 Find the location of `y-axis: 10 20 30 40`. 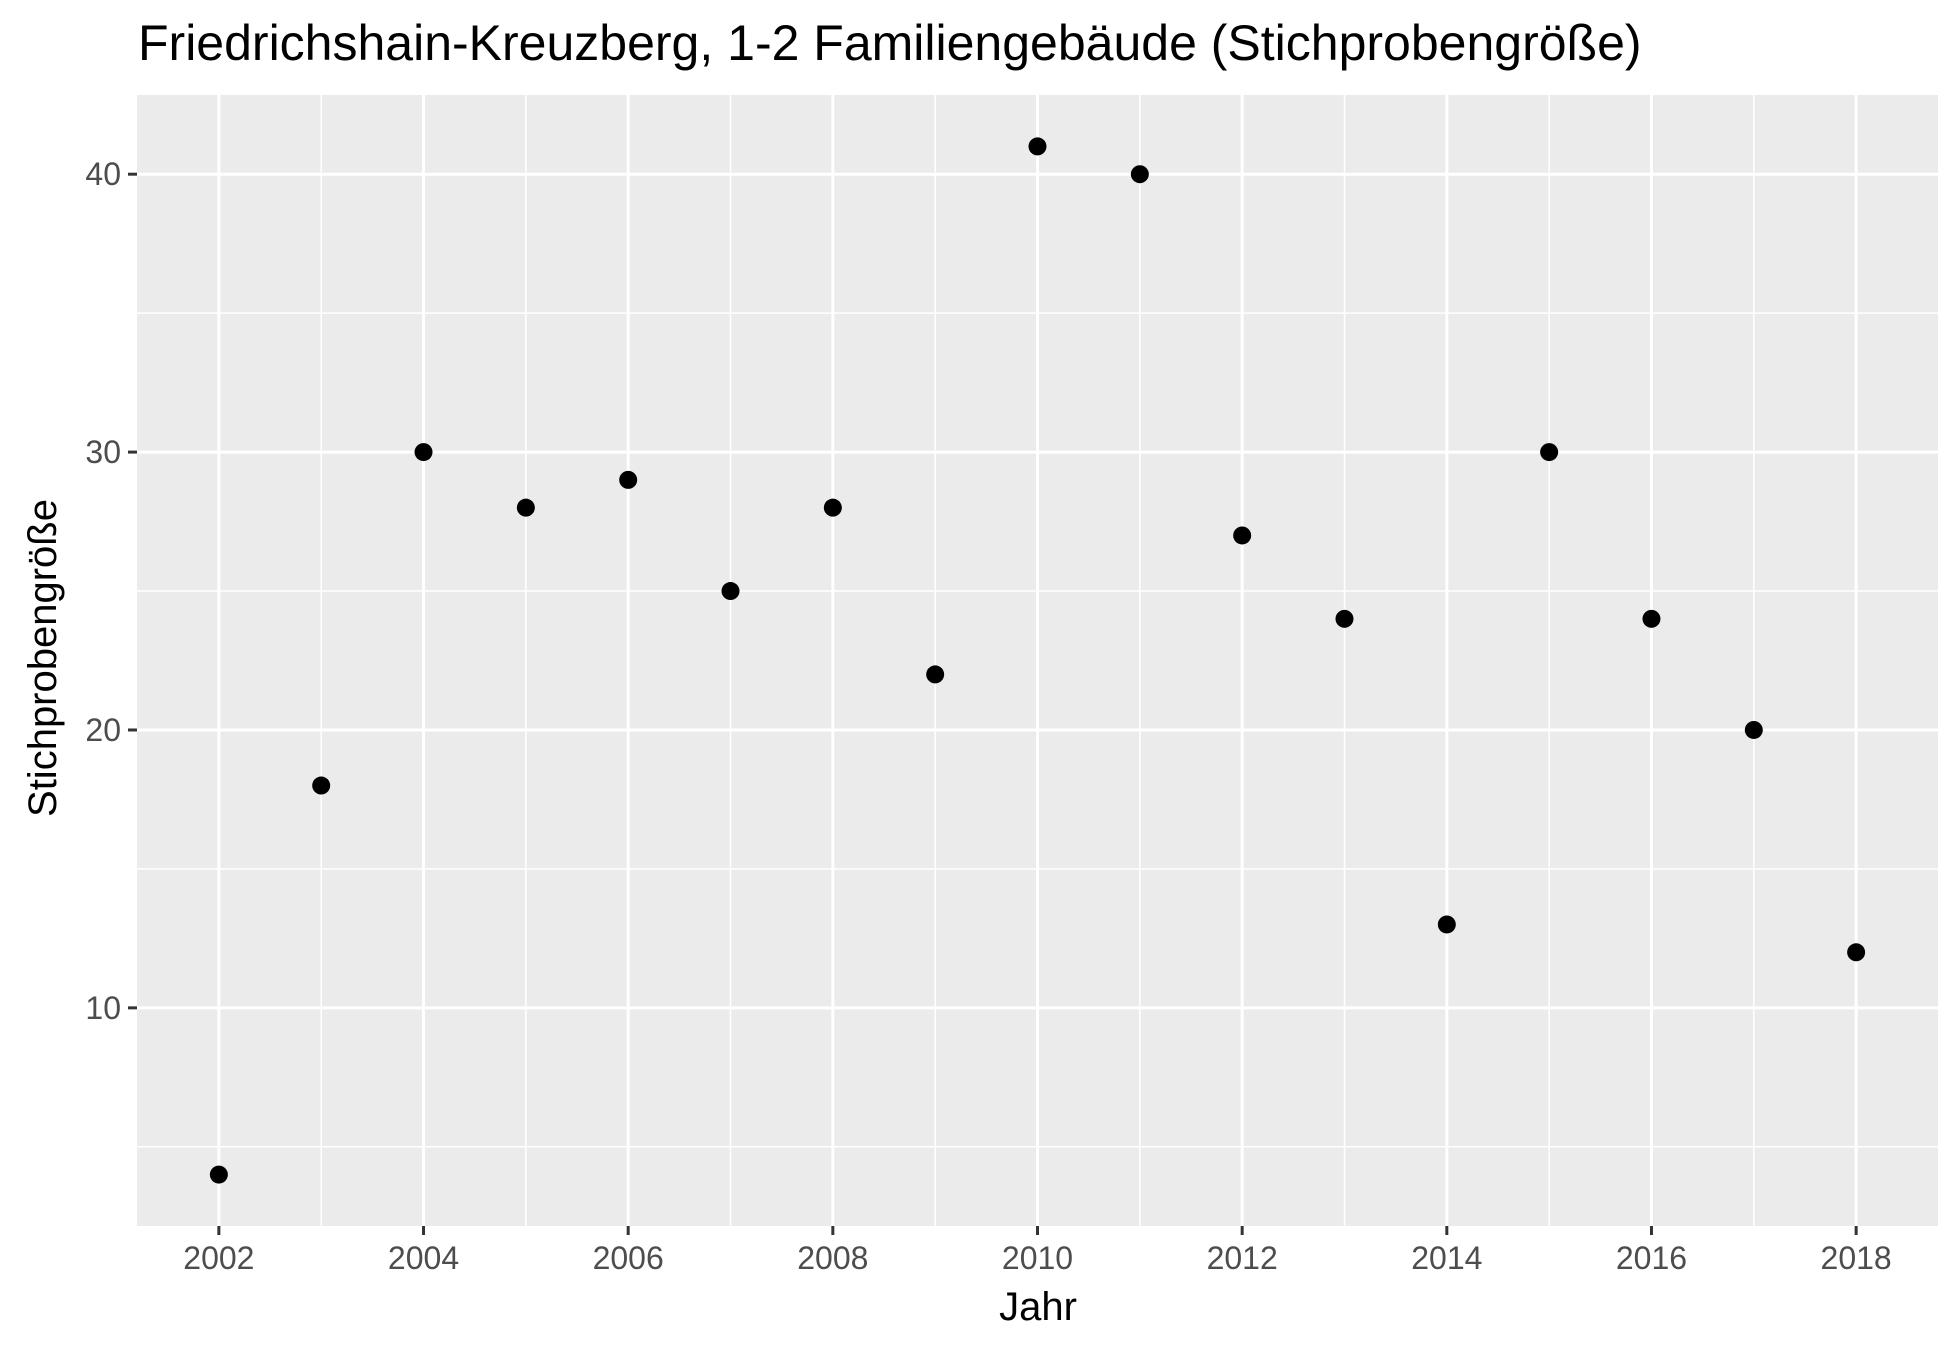

y-axis: 10 20 30 40 is located at coordinates (111, 591).